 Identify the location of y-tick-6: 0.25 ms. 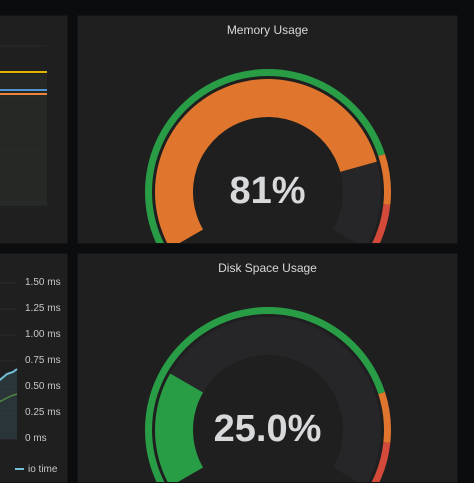
(43, 412).